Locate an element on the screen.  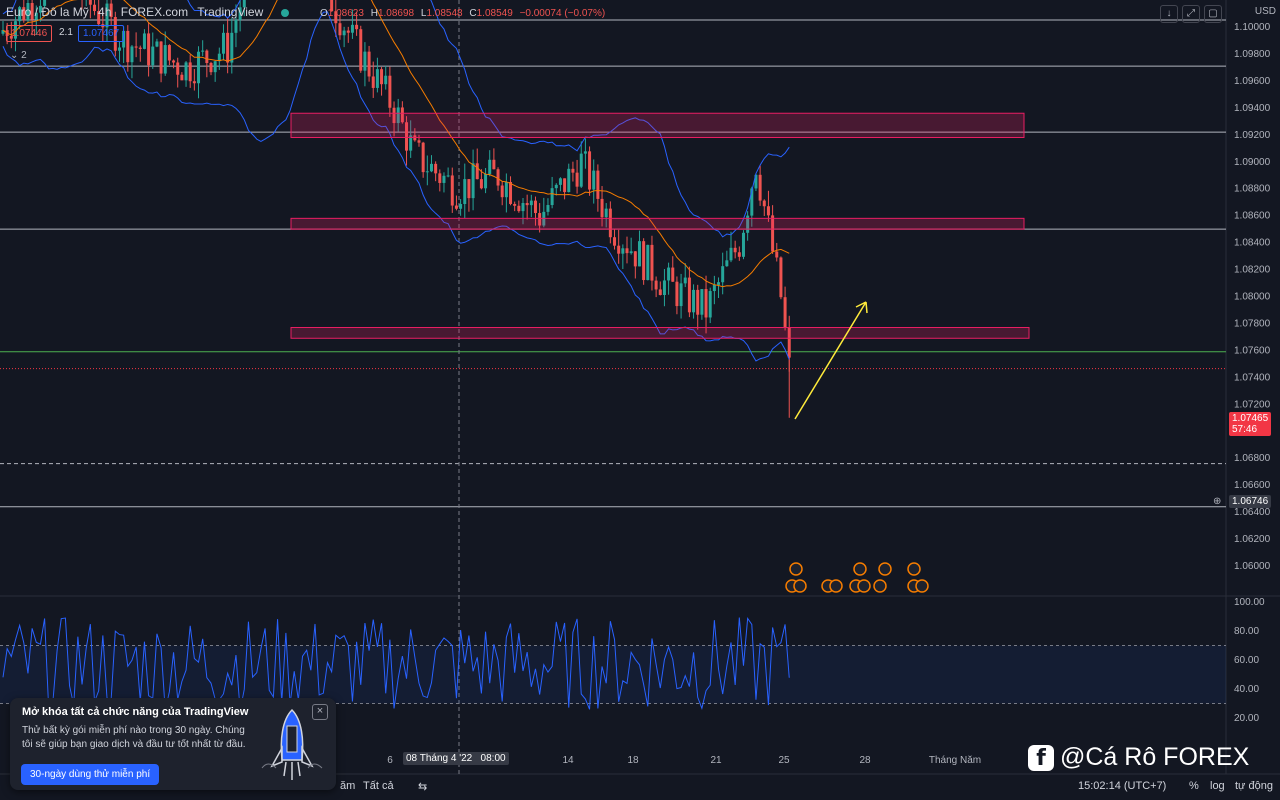
price-tick-label: 1.06000 is located at coordinates (1252, 566).